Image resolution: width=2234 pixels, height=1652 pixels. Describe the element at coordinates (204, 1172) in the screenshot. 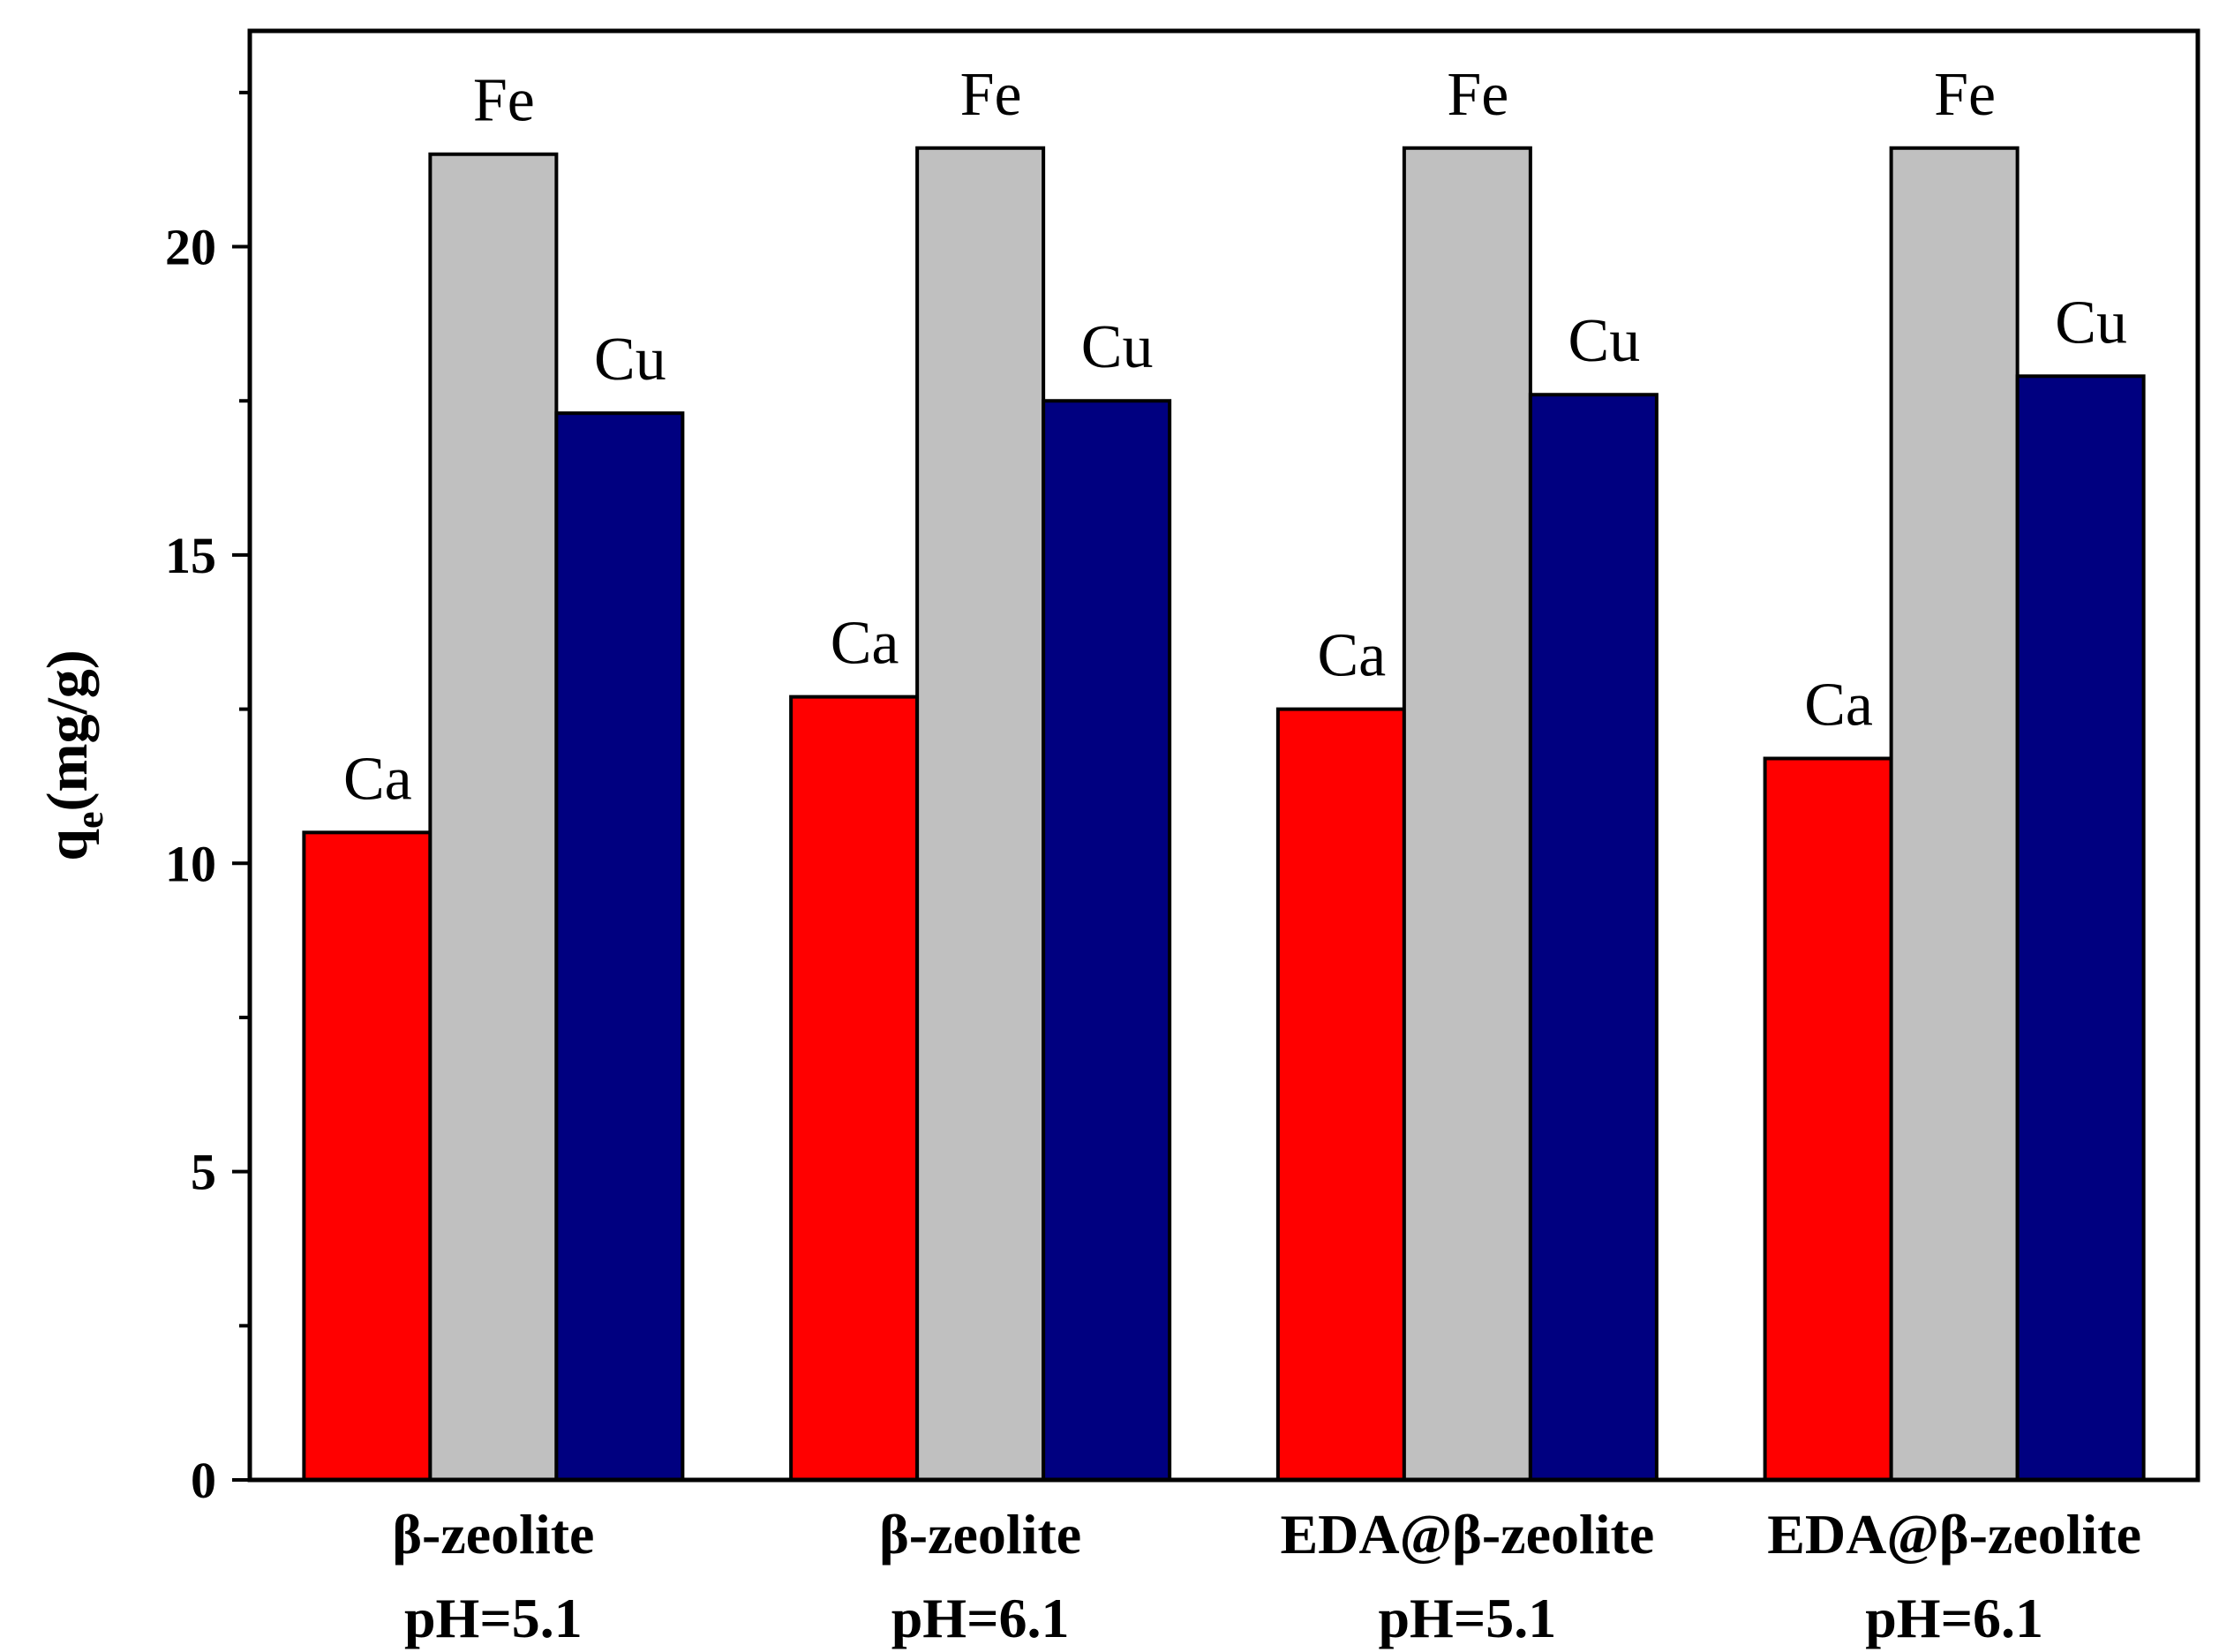

I see `y-tick-label-5: 5` at that location.